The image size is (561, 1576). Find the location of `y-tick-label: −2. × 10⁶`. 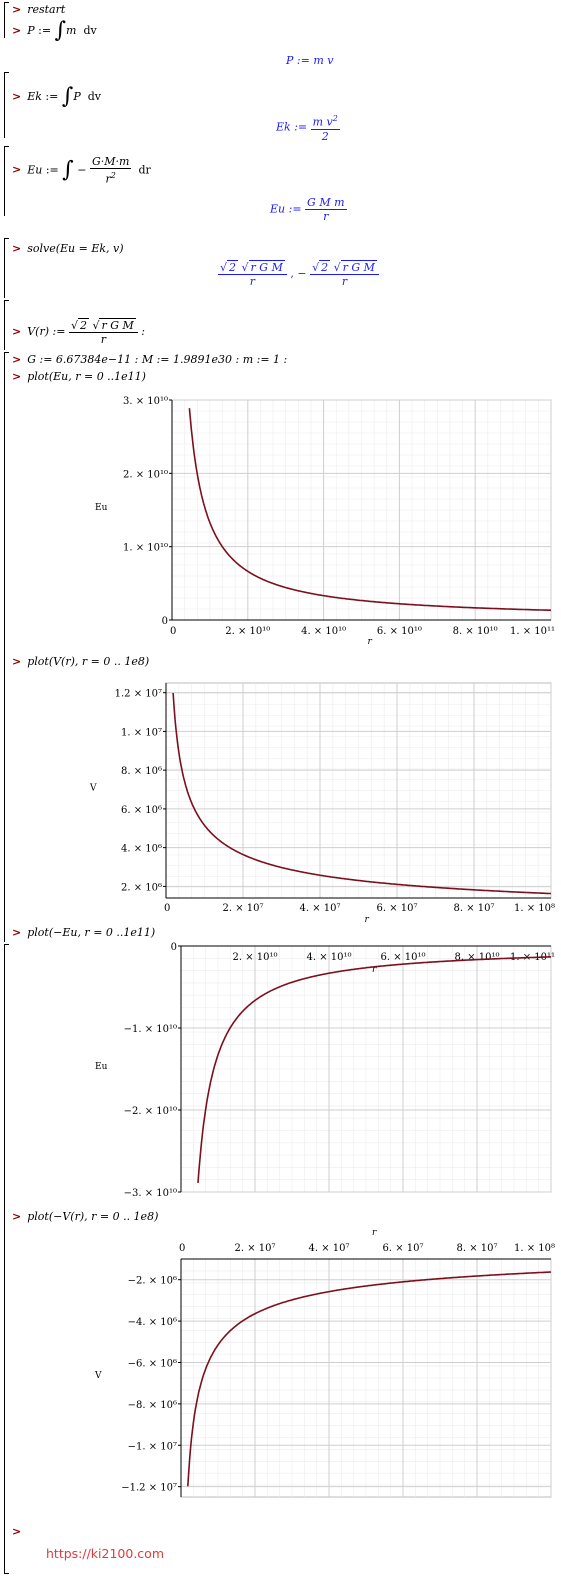

y-tick-label: −2. × 10⁶ is located at coordinates (152, 1281).